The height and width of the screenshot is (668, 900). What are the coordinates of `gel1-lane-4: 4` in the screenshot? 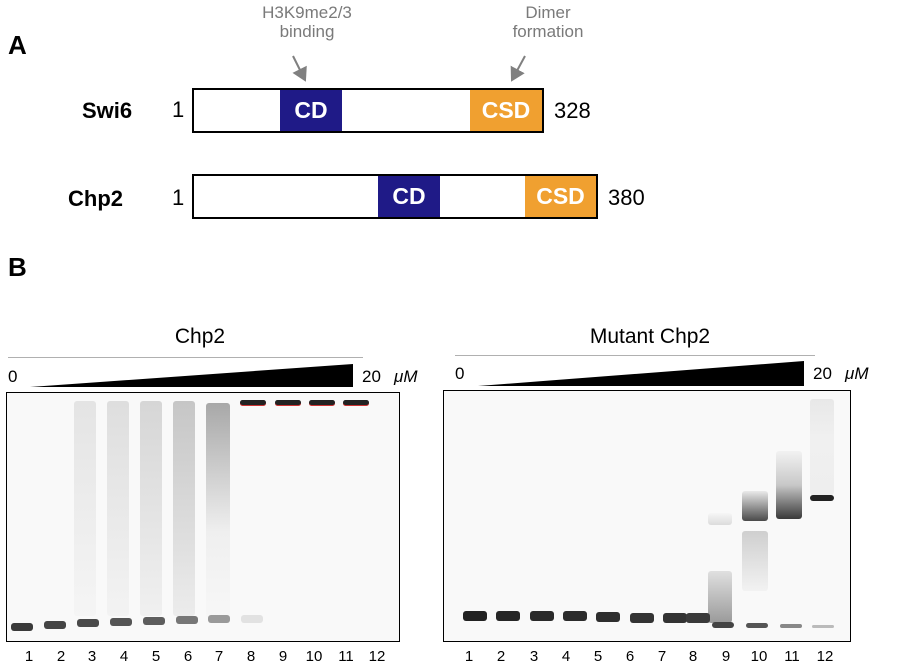 It's located at (124, 656).